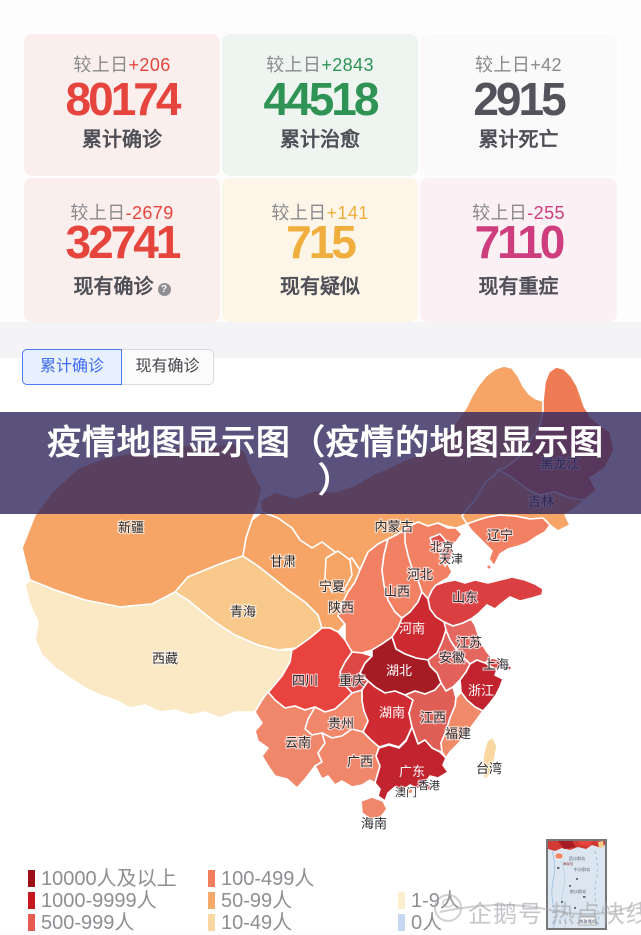 The width and height of the screenshot is (641, 935). Describe the element at coordinates (500, 535) in the screenshot. I see `svg-text: 辽宁` at that location.